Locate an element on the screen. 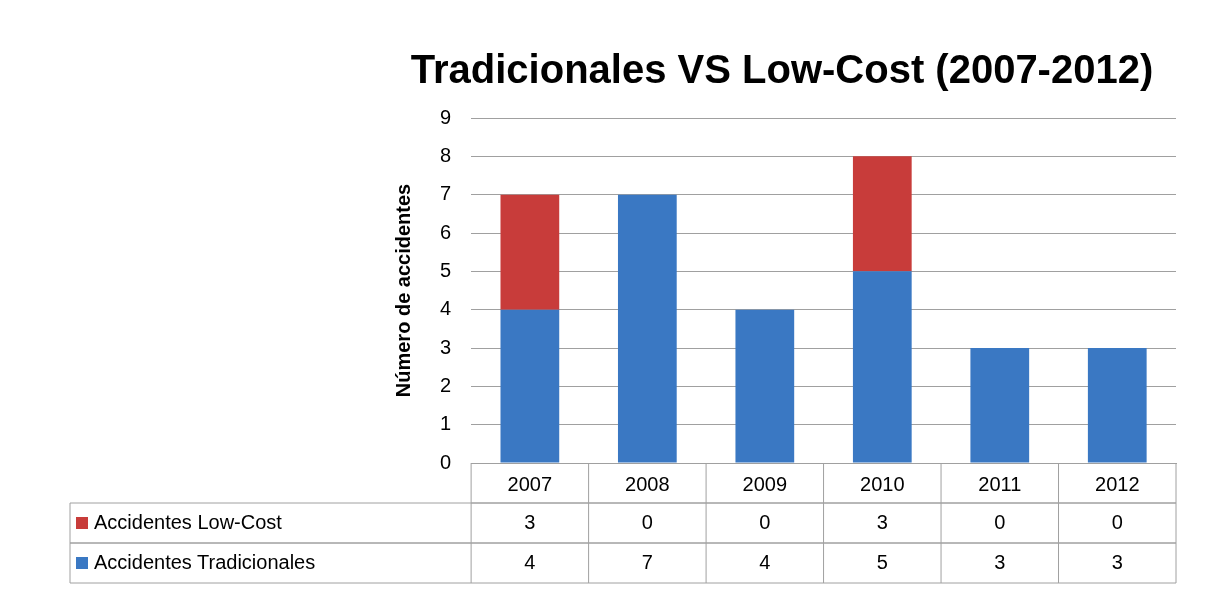  y-tick-label: 6 is located at coordinates (446, 231).